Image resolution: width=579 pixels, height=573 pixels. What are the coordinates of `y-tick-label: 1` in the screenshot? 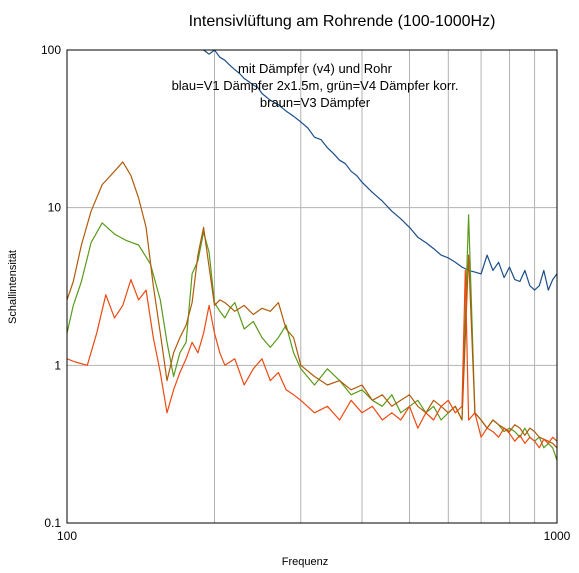 It's located at (57, 365).